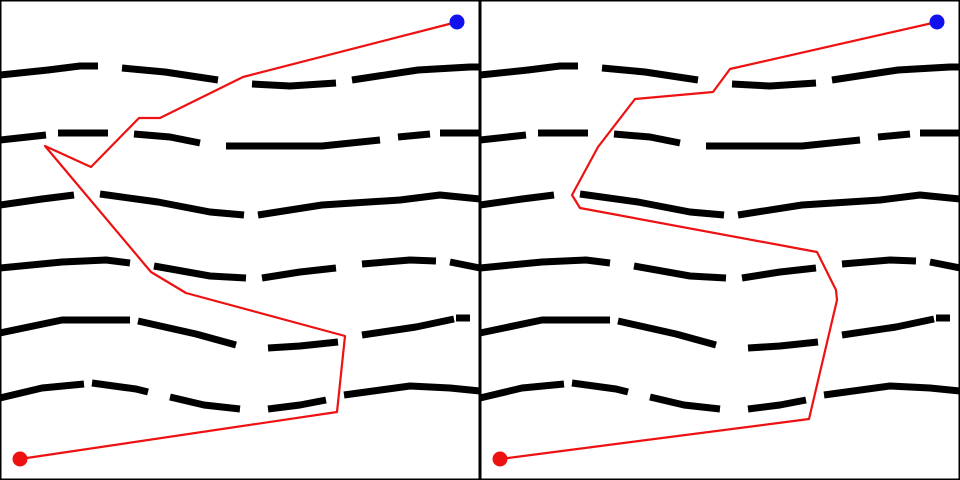 This screenshot has width=960, height=480. I want to click on left-start-marker, so click(20, 459).